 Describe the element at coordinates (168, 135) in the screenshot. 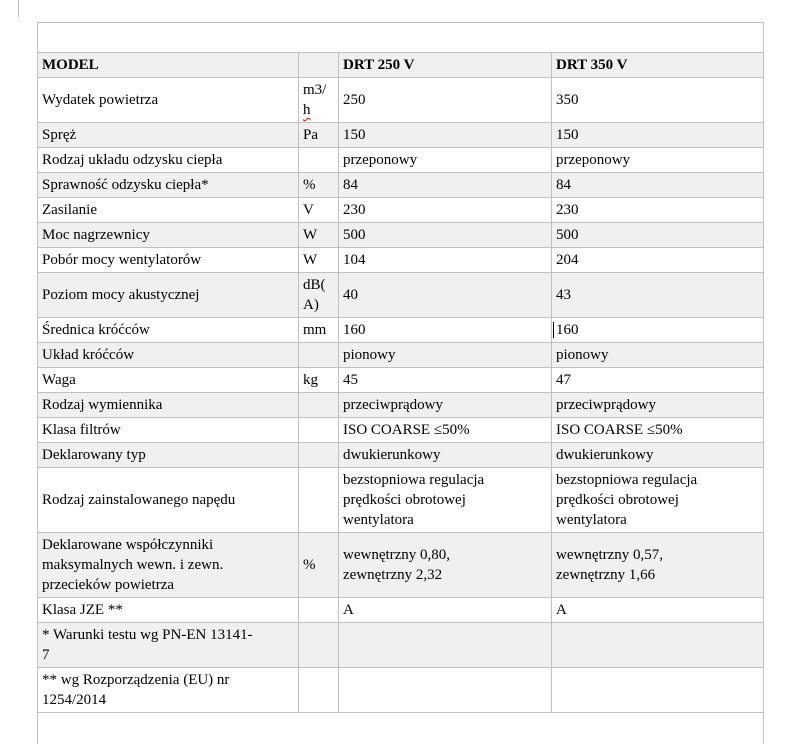

I see `cell-label: Spręż` at that location.